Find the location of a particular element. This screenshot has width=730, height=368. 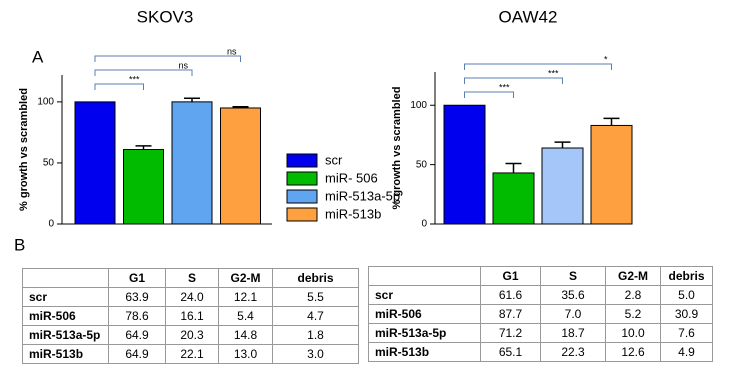

table-cell: 61.6 is located at coordinates (510, 295).